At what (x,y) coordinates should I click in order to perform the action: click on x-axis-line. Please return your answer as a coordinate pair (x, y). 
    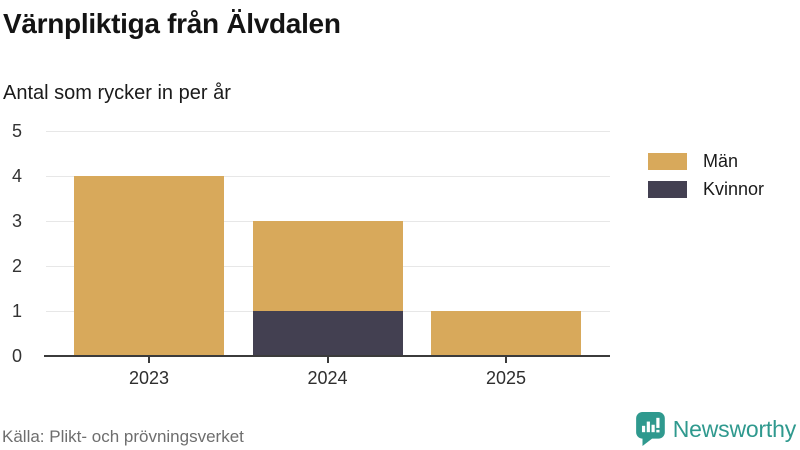
    Looking at the image, I should click on (327, 356).